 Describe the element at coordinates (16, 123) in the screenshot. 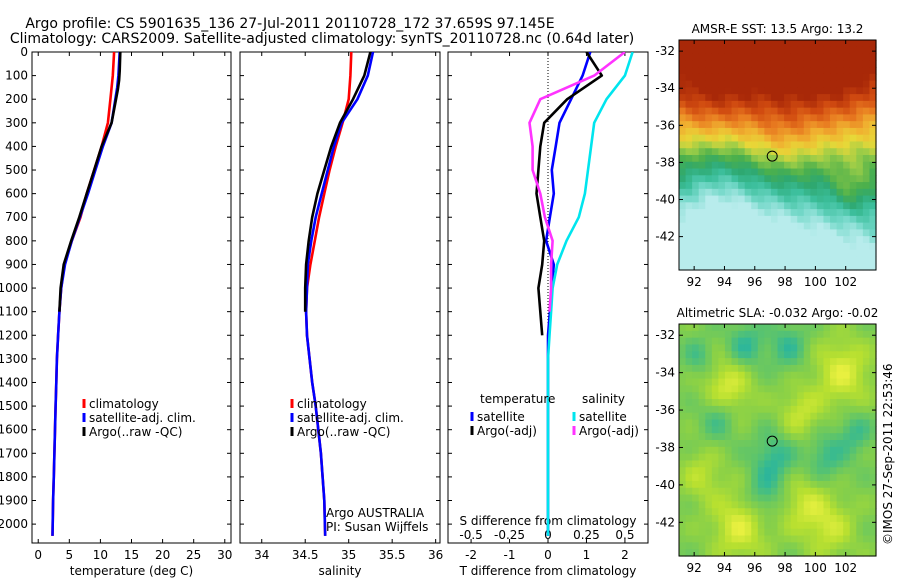

I see `temperature-ytick-label: 300` at that location.